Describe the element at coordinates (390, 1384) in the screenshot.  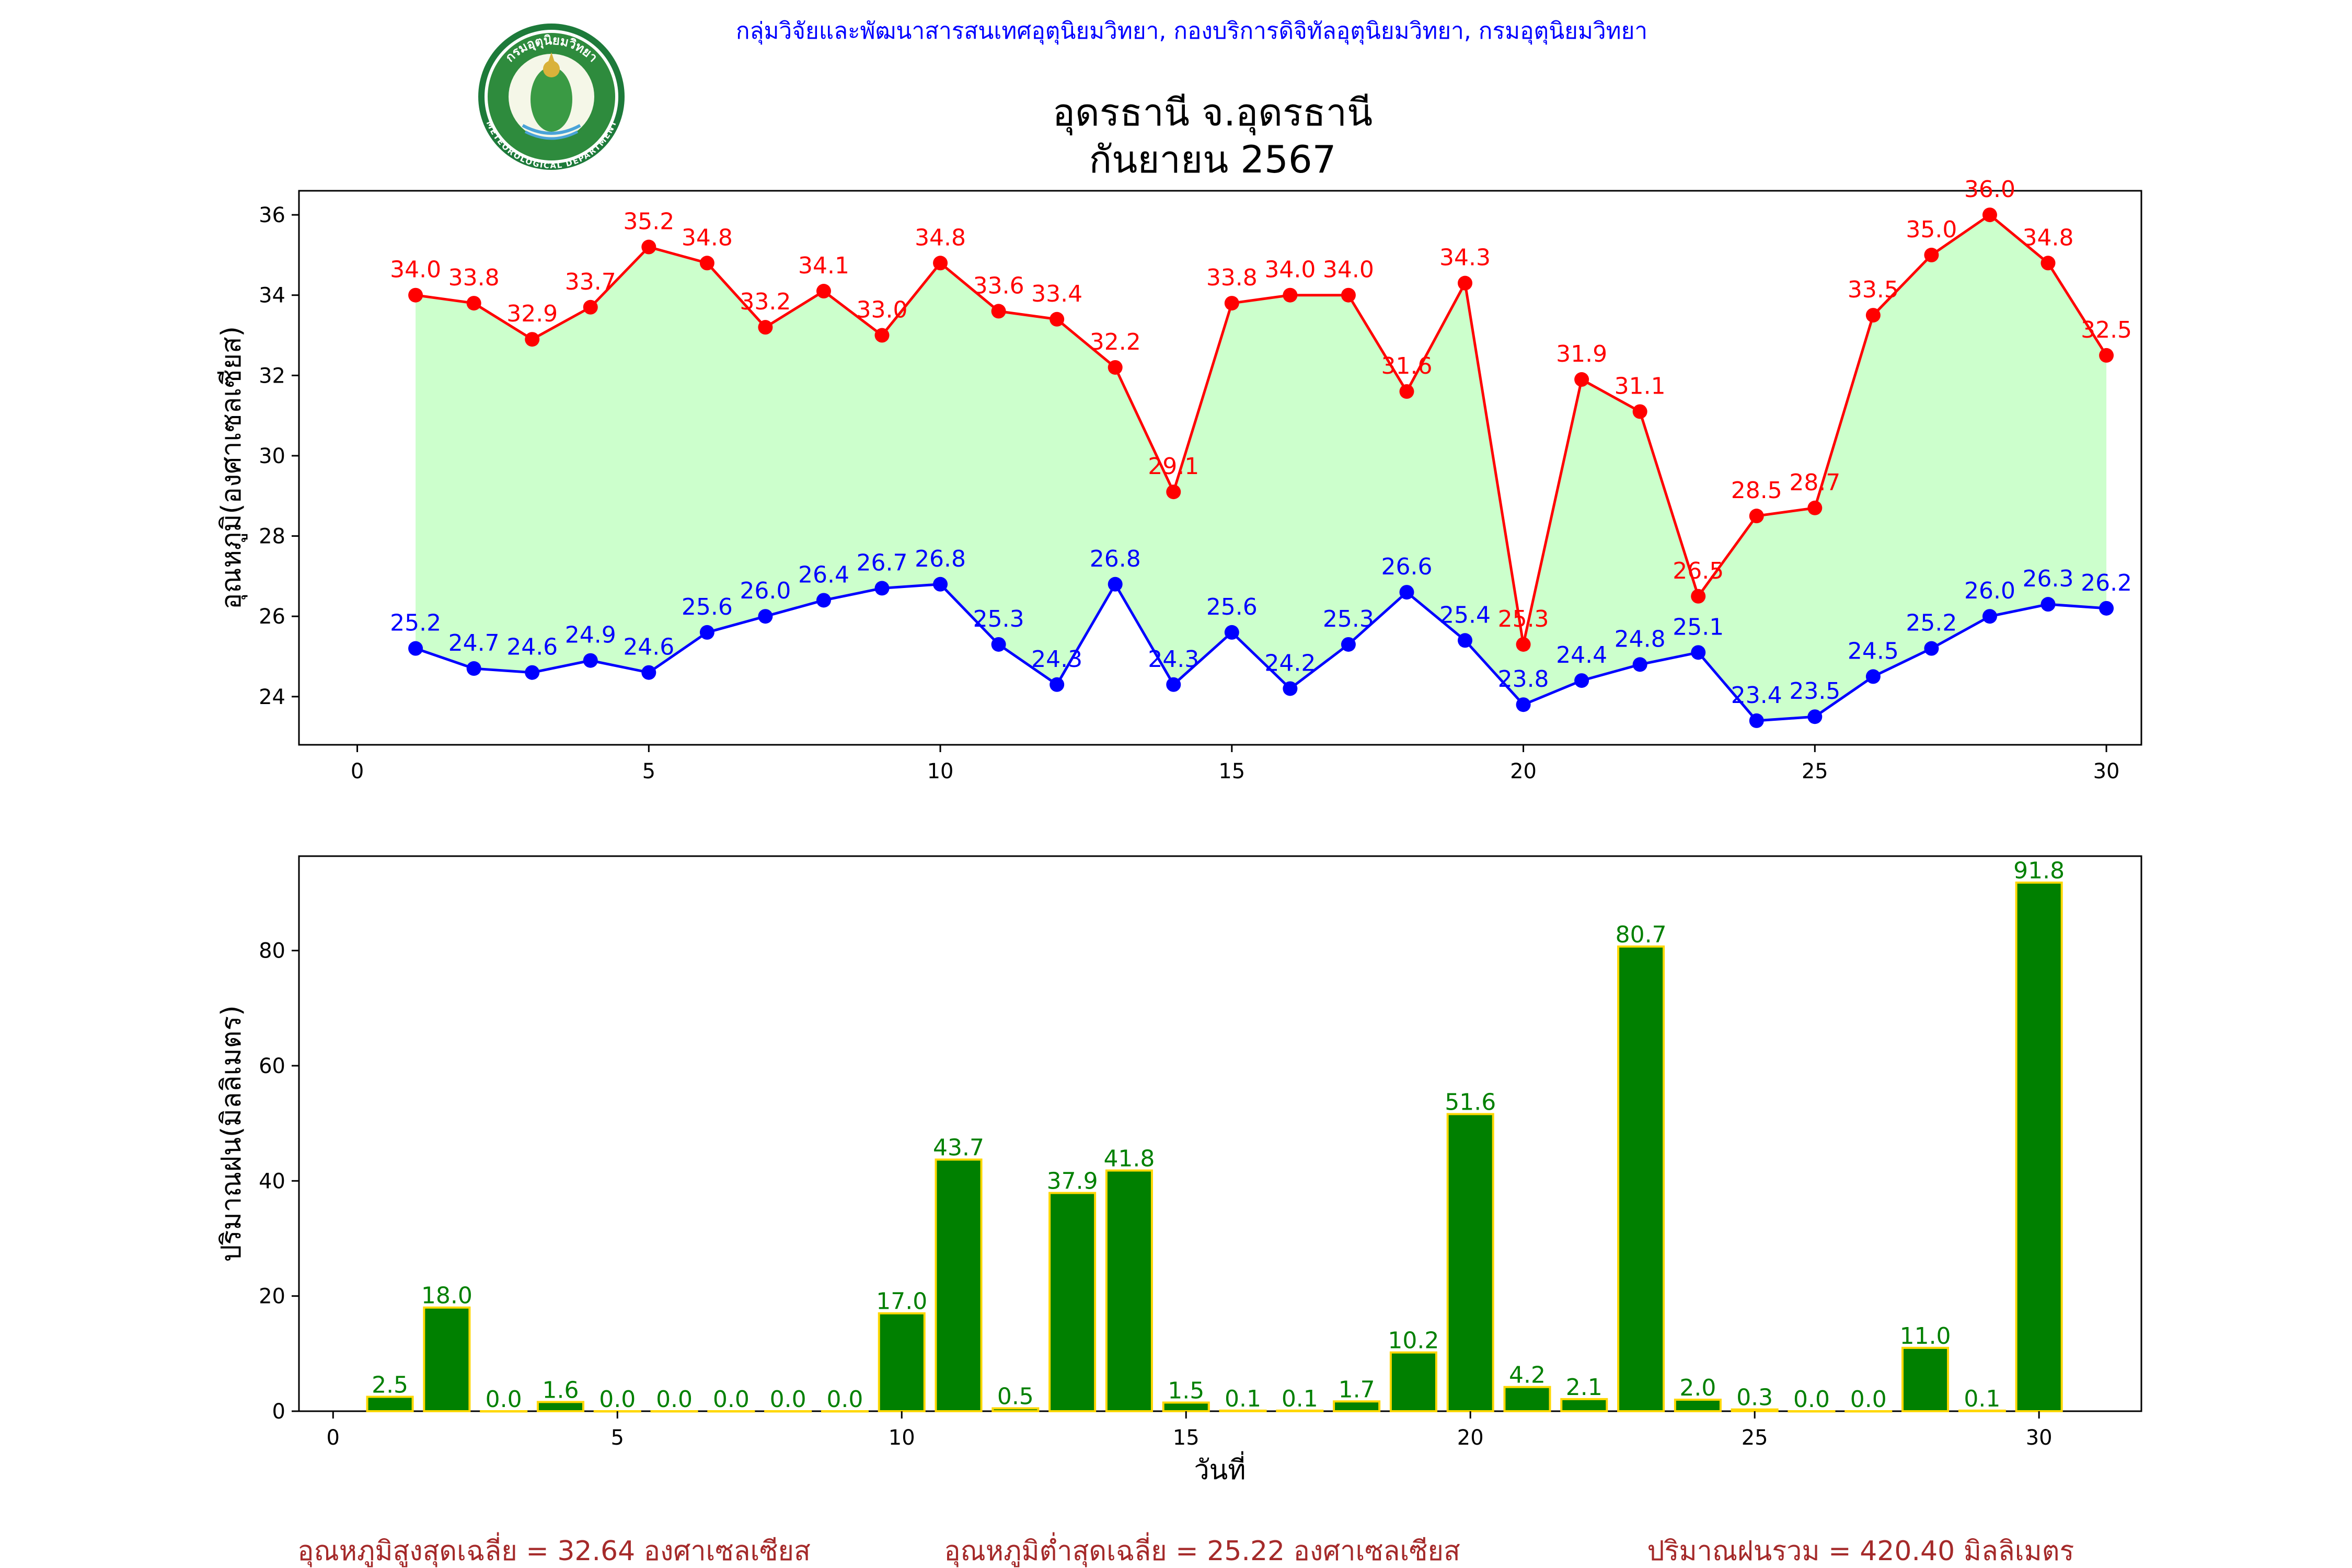
I see `rainfall-value-label: 2.5` at that location.